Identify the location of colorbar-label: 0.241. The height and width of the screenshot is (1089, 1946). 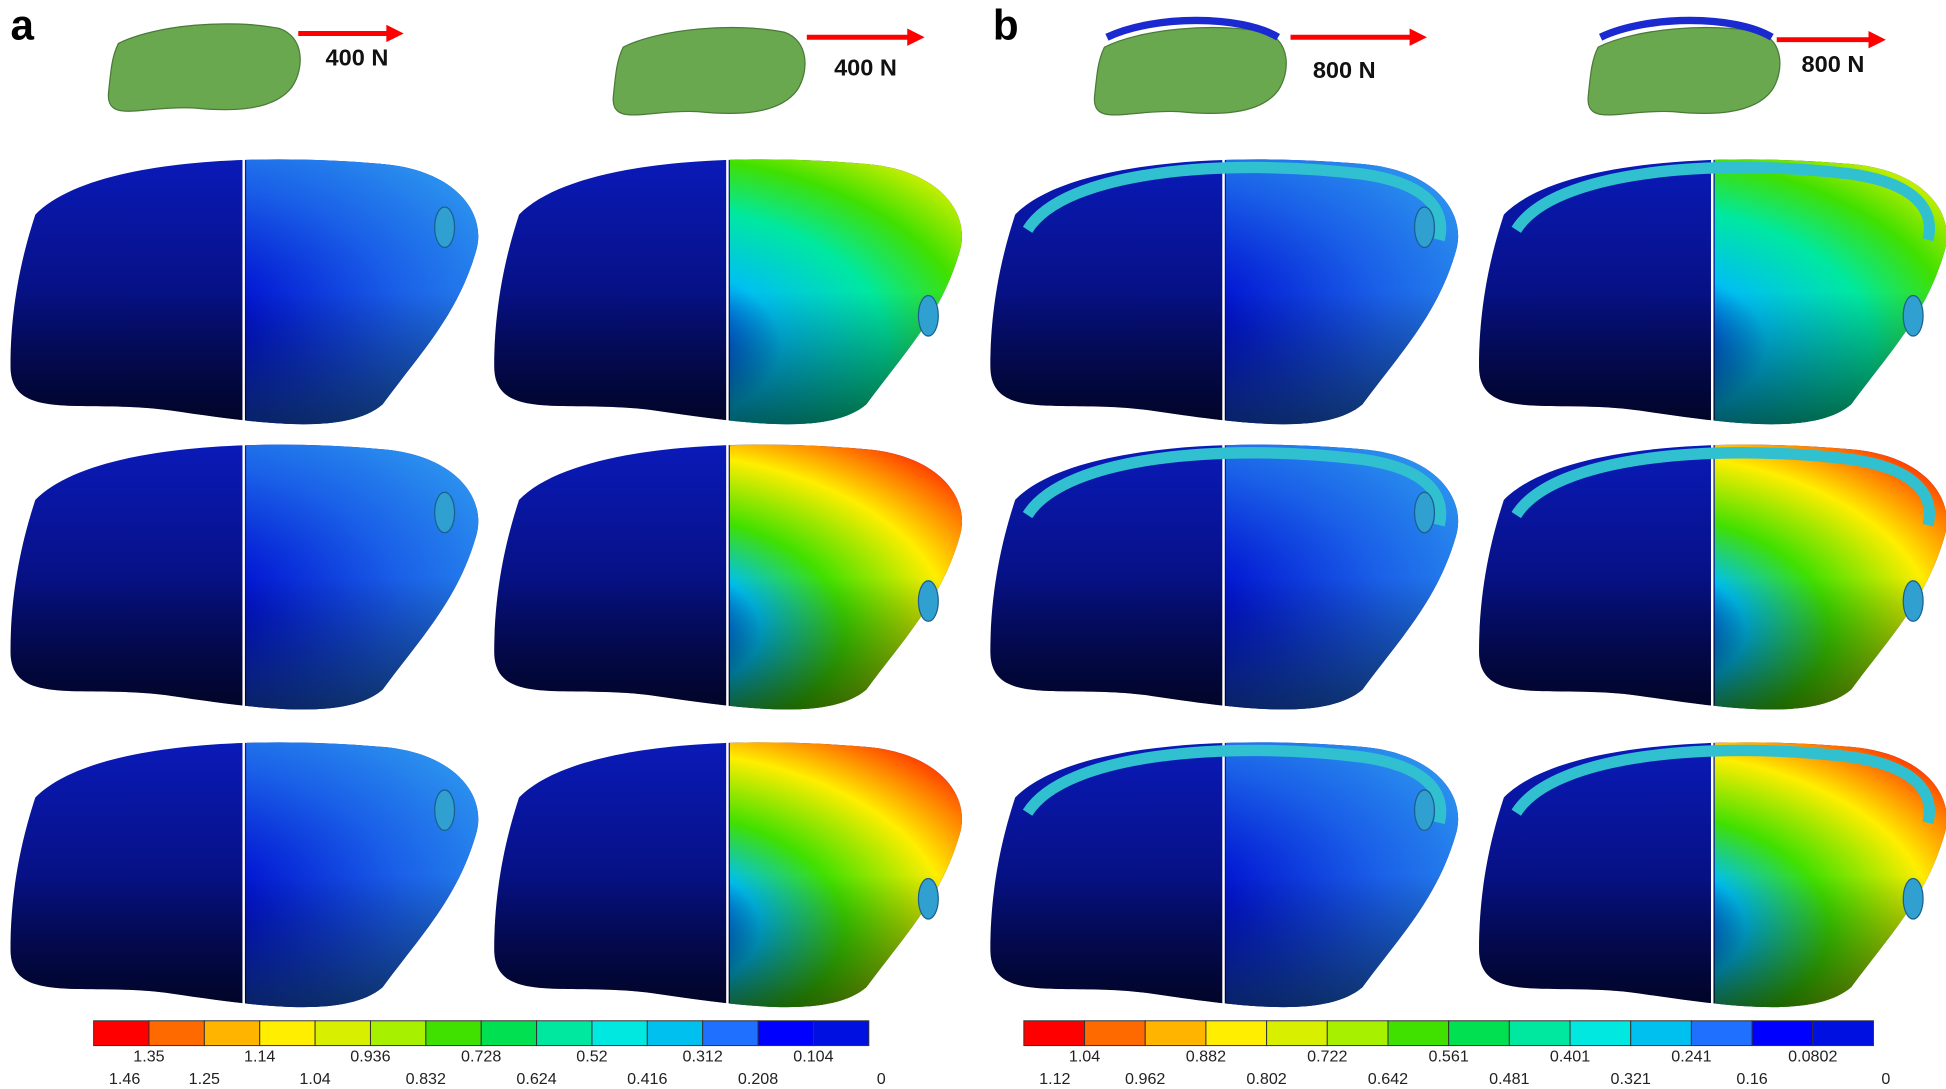
(1691, 1057).